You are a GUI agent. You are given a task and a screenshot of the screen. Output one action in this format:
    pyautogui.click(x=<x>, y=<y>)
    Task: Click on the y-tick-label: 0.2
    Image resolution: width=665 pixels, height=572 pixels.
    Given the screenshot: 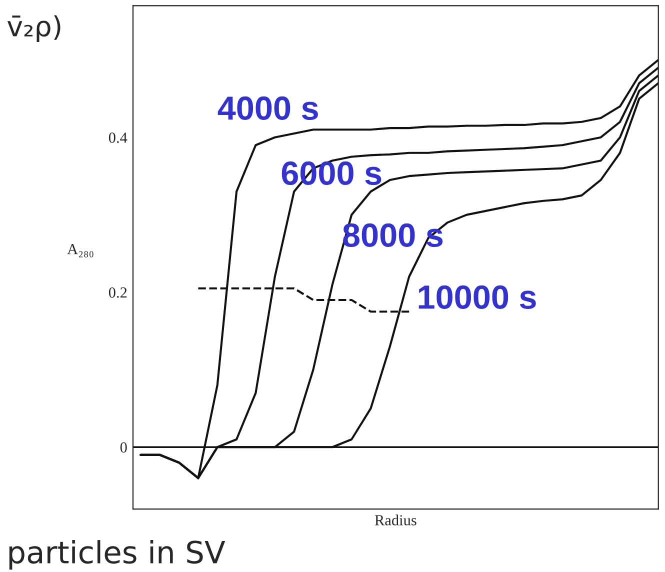 What is the action you would take?
    pyautogui.click(x=117, y=292)
    